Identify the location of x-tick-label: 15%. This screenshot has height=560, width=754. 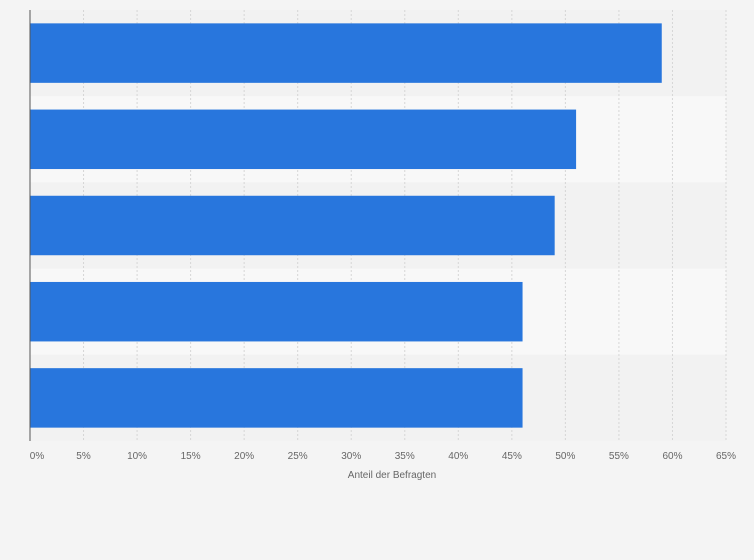
(191, 456).